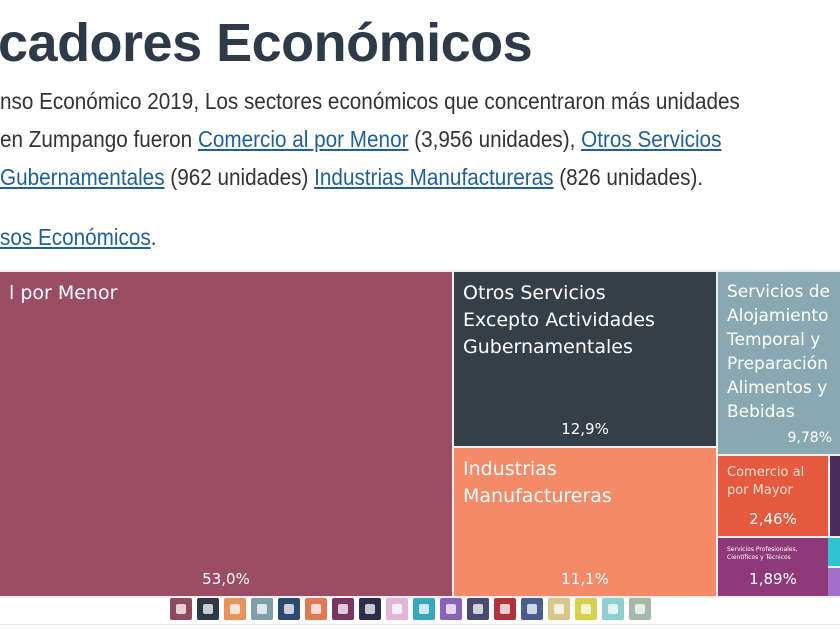 The height and width of the screenshot is (630, 840). What do you see at coordinates (226, 579) in the screenshot?
I see `treemap-cell-value: 53,0%` at bounding box center [226, 579].